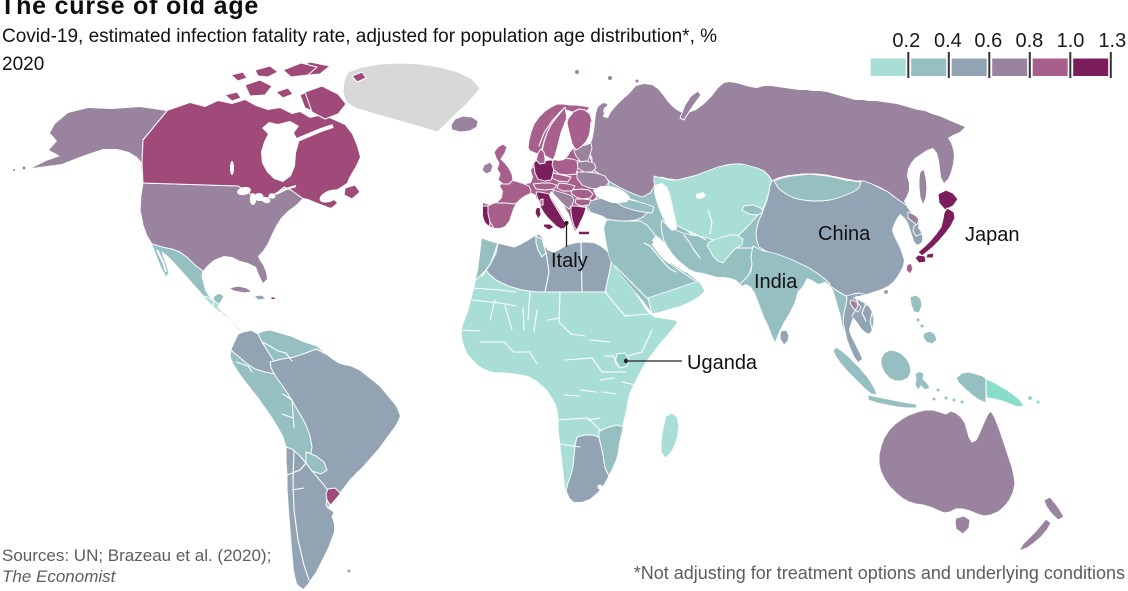  Describe the element at coordinates (722, 363) in the screenshot. I see `svg-text: Uganda` at that location.